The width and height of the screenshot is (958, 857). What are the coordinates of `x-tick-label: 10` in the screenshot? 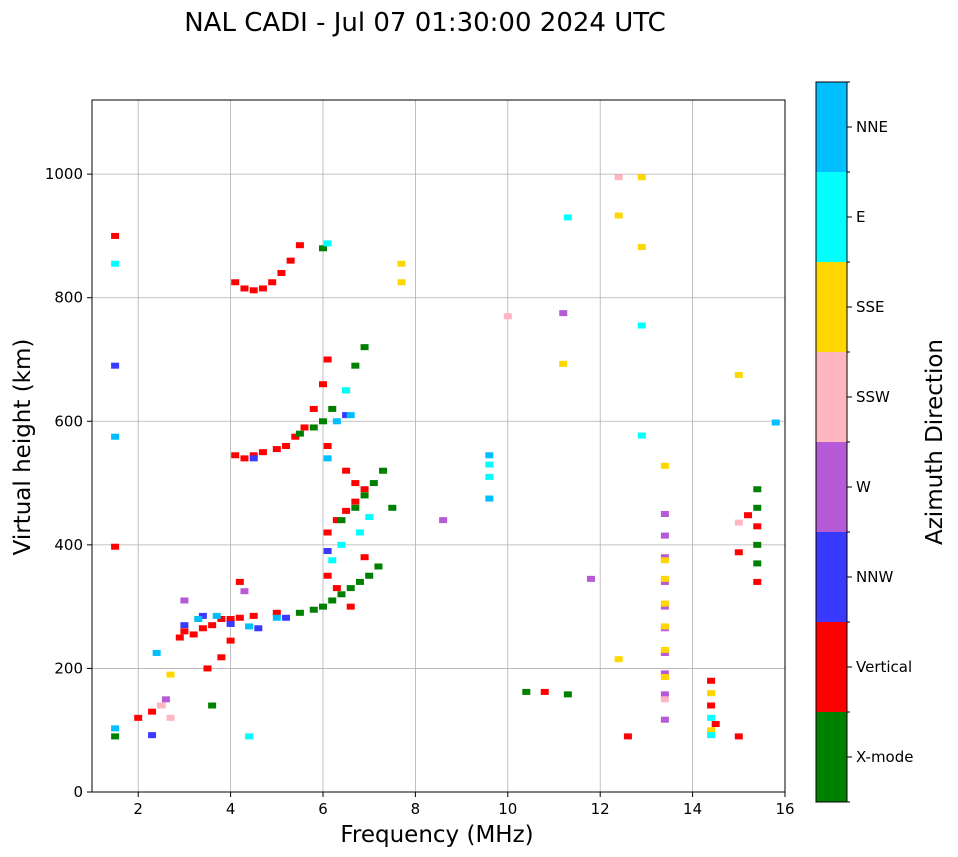 It's located at (507, 809).